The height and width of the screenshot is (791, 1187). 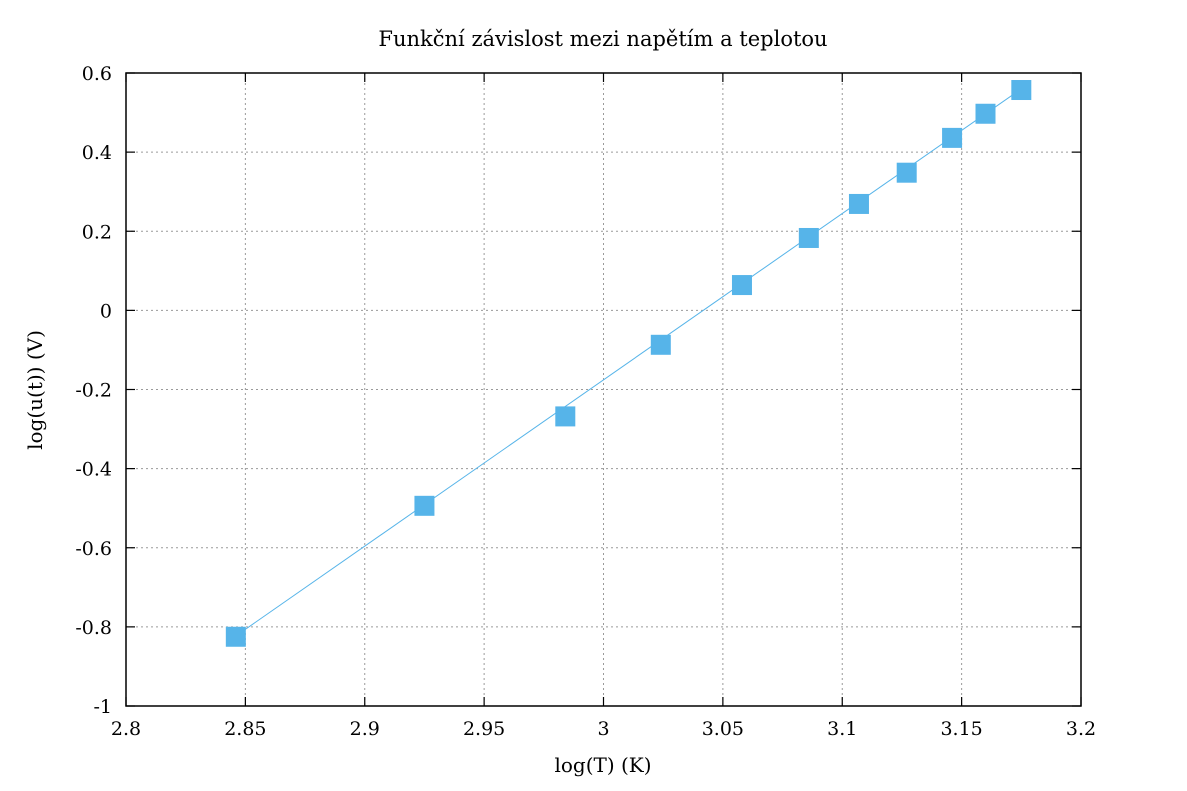 I want to click on y-tick-label: -0.4, so click(x=93, y=470).